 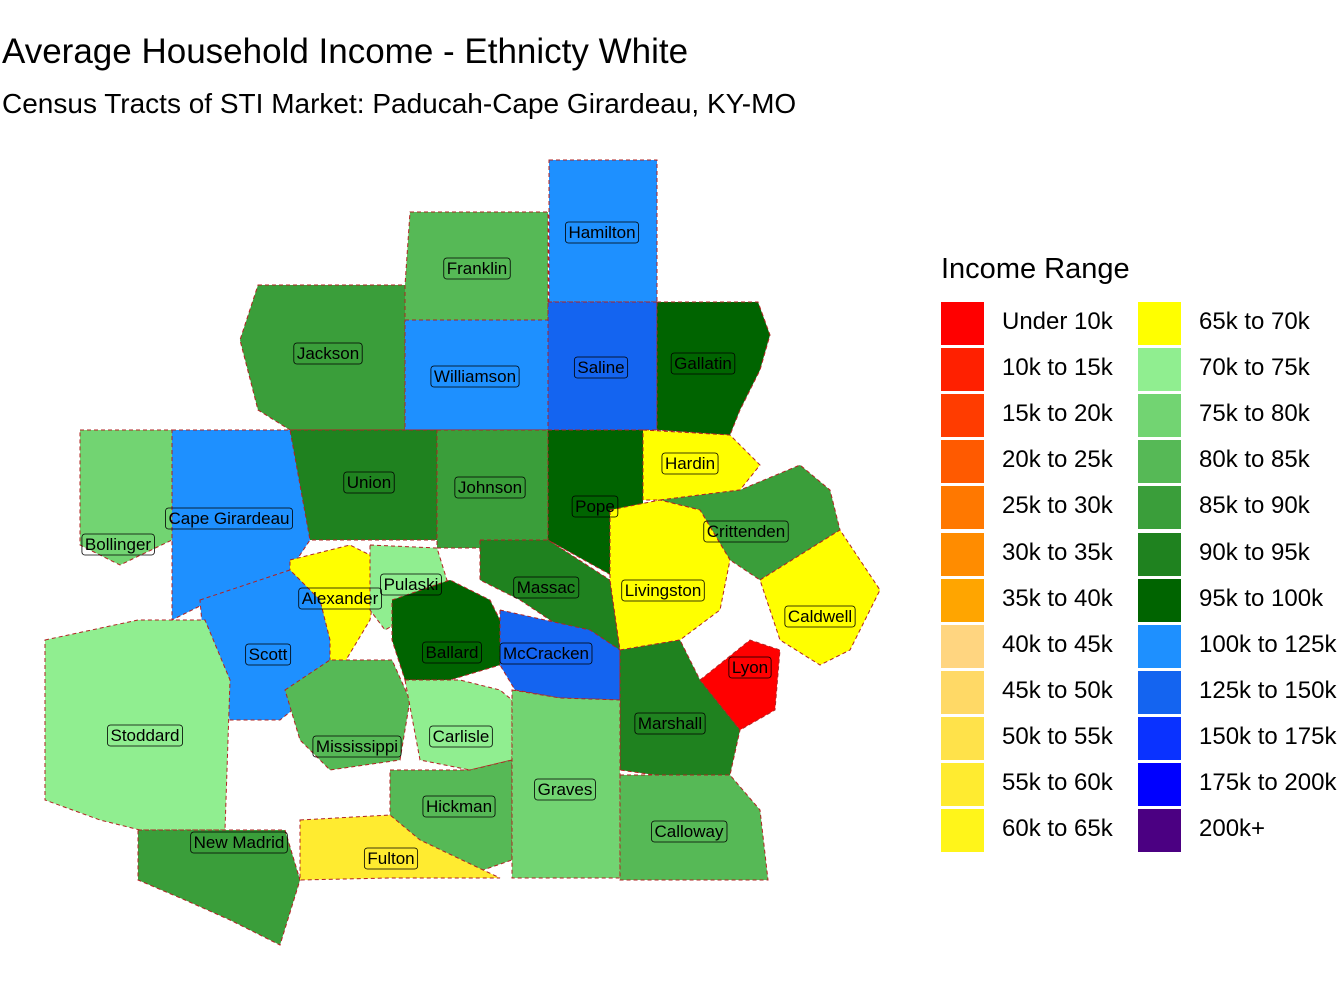 I want to click on county-label-scott: Scott, so click(x=268, y=654).